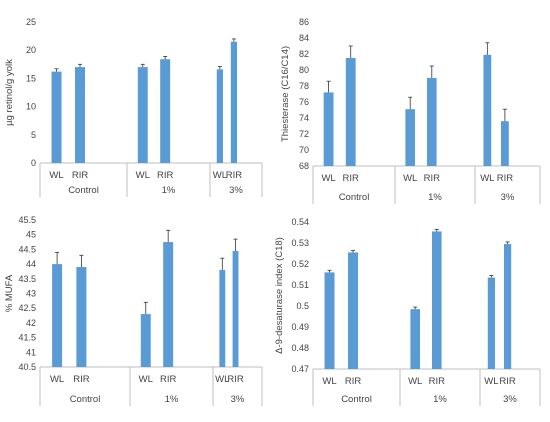 This screenshot has height=422, width=550. Describe the element at coordinates (304, 118) in the screenshot. I see `y-tick-label: 74` at that location.